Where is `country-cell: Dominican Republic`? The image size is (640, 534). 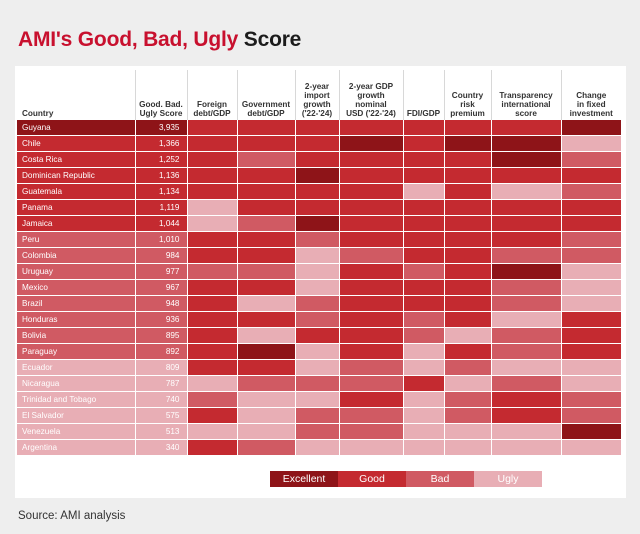 country-cell: Dominican Republic is located at coordinates (76, 175).